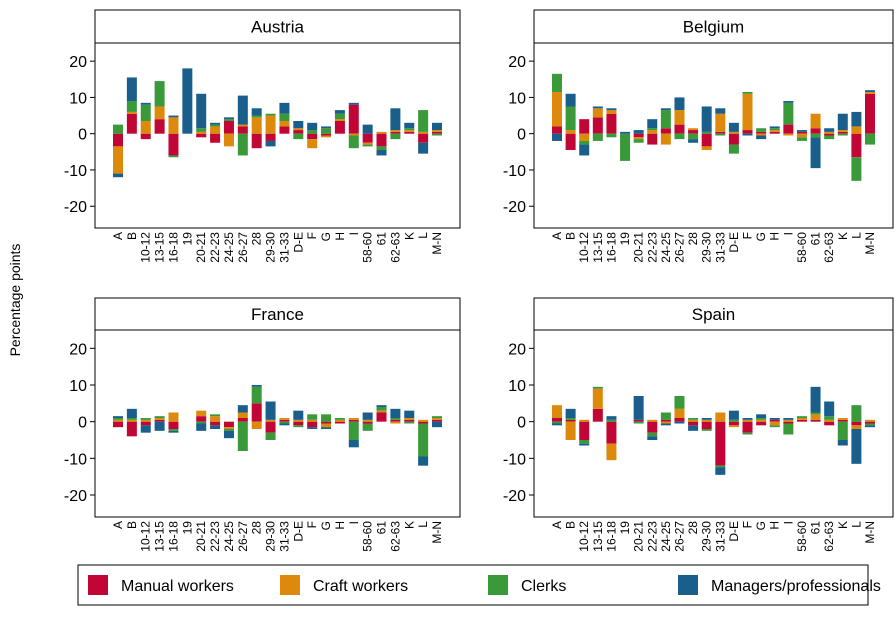 This screenshot has width=895, height=633. What do you see at coordinates (775, 525) in the screenshot?
I see `x-tick-label: H` at bounding box center [775, 525].